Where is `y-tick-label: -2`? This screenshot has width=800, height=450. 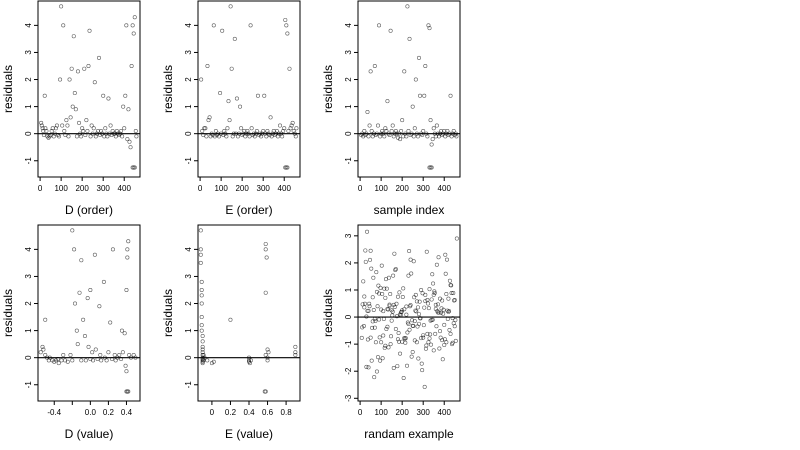 y-tick-label: -2 is located at coordinates (348, 371).